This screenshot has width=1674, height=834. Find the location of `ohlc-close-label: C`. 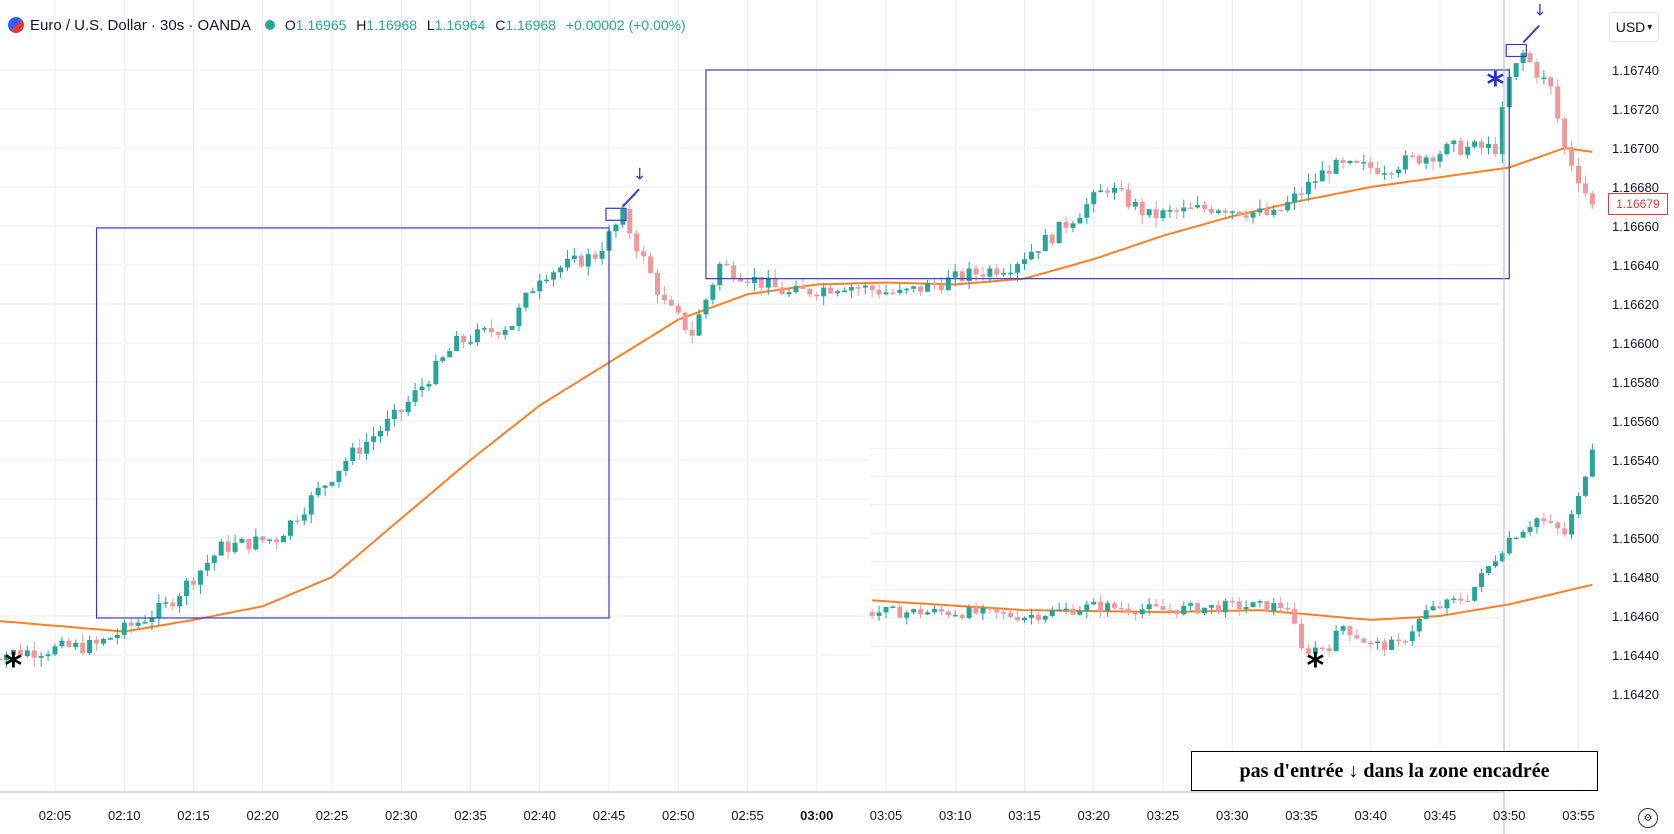

ohlc-close-label: C is located at coordinates (500, 25).